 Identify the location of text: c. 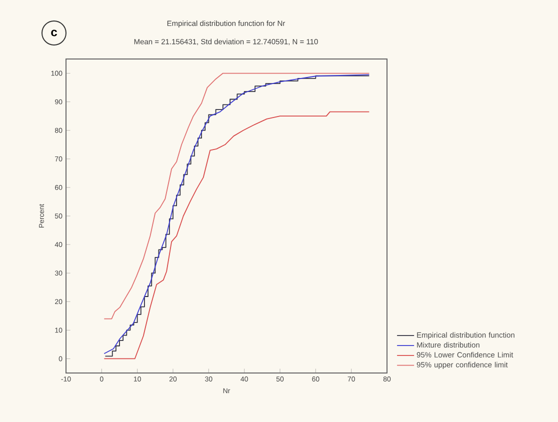
(54, 33).